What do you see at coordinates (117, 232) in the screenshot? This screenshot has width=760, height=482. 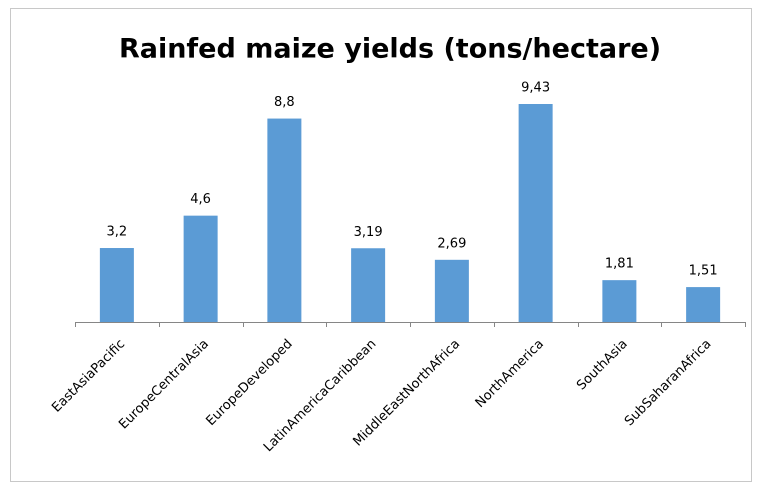 I see `value-label: 3,2` at bounding box center [117, 232].